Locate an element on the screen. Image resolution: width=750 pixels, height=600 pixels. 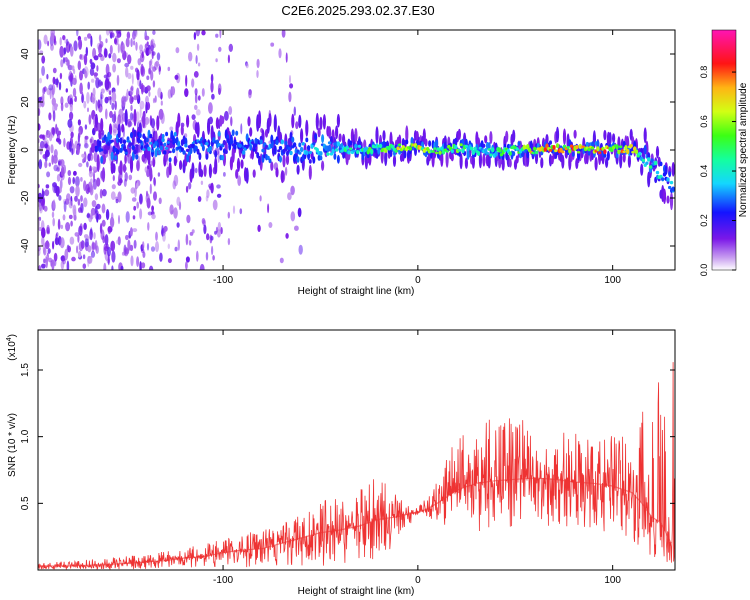
snr-y-axis-label: SNR (10 * v/v) is located at coordinates (12, 445).